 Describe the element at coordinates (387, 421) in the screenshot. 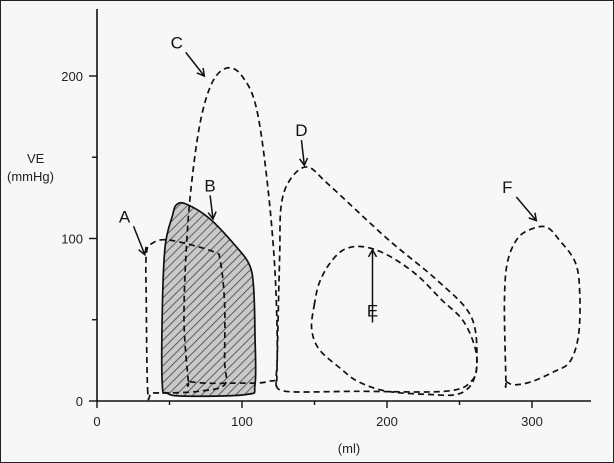

I see `x-tick-label: 200` at that location.